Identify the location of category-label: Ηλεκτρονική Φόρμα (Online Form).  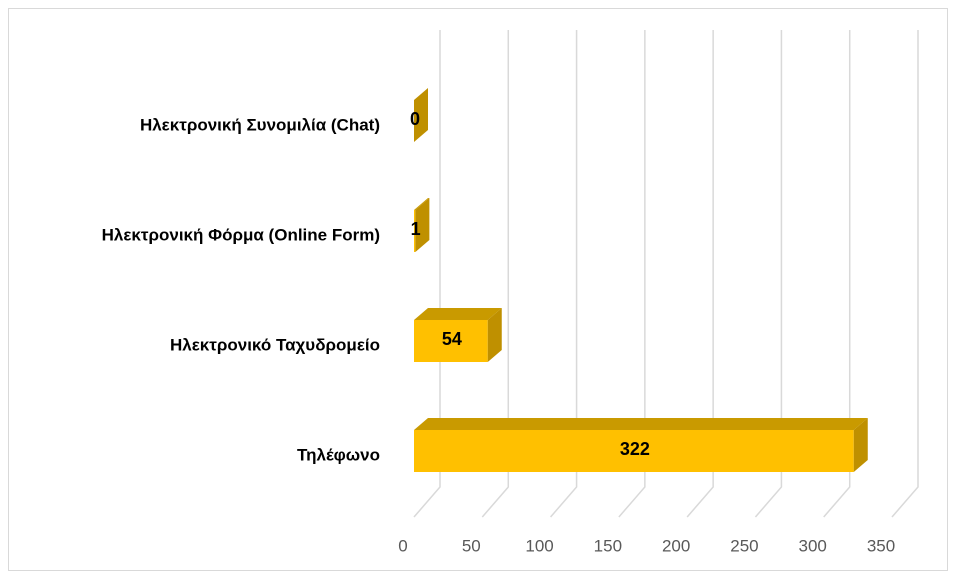
(241, 234).